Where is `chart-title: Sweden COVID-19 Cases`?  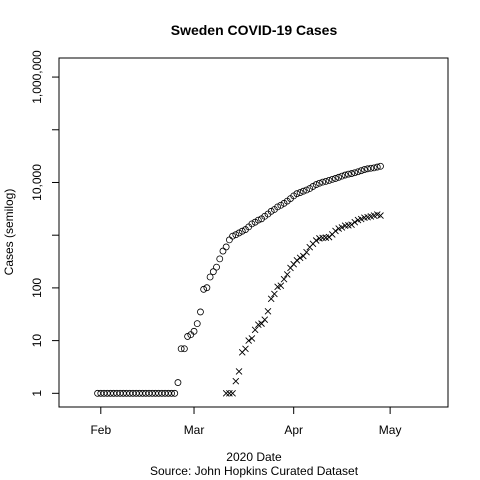 chart-title: Sweden COVID-19 Cases is located at coordinates (254, 30).